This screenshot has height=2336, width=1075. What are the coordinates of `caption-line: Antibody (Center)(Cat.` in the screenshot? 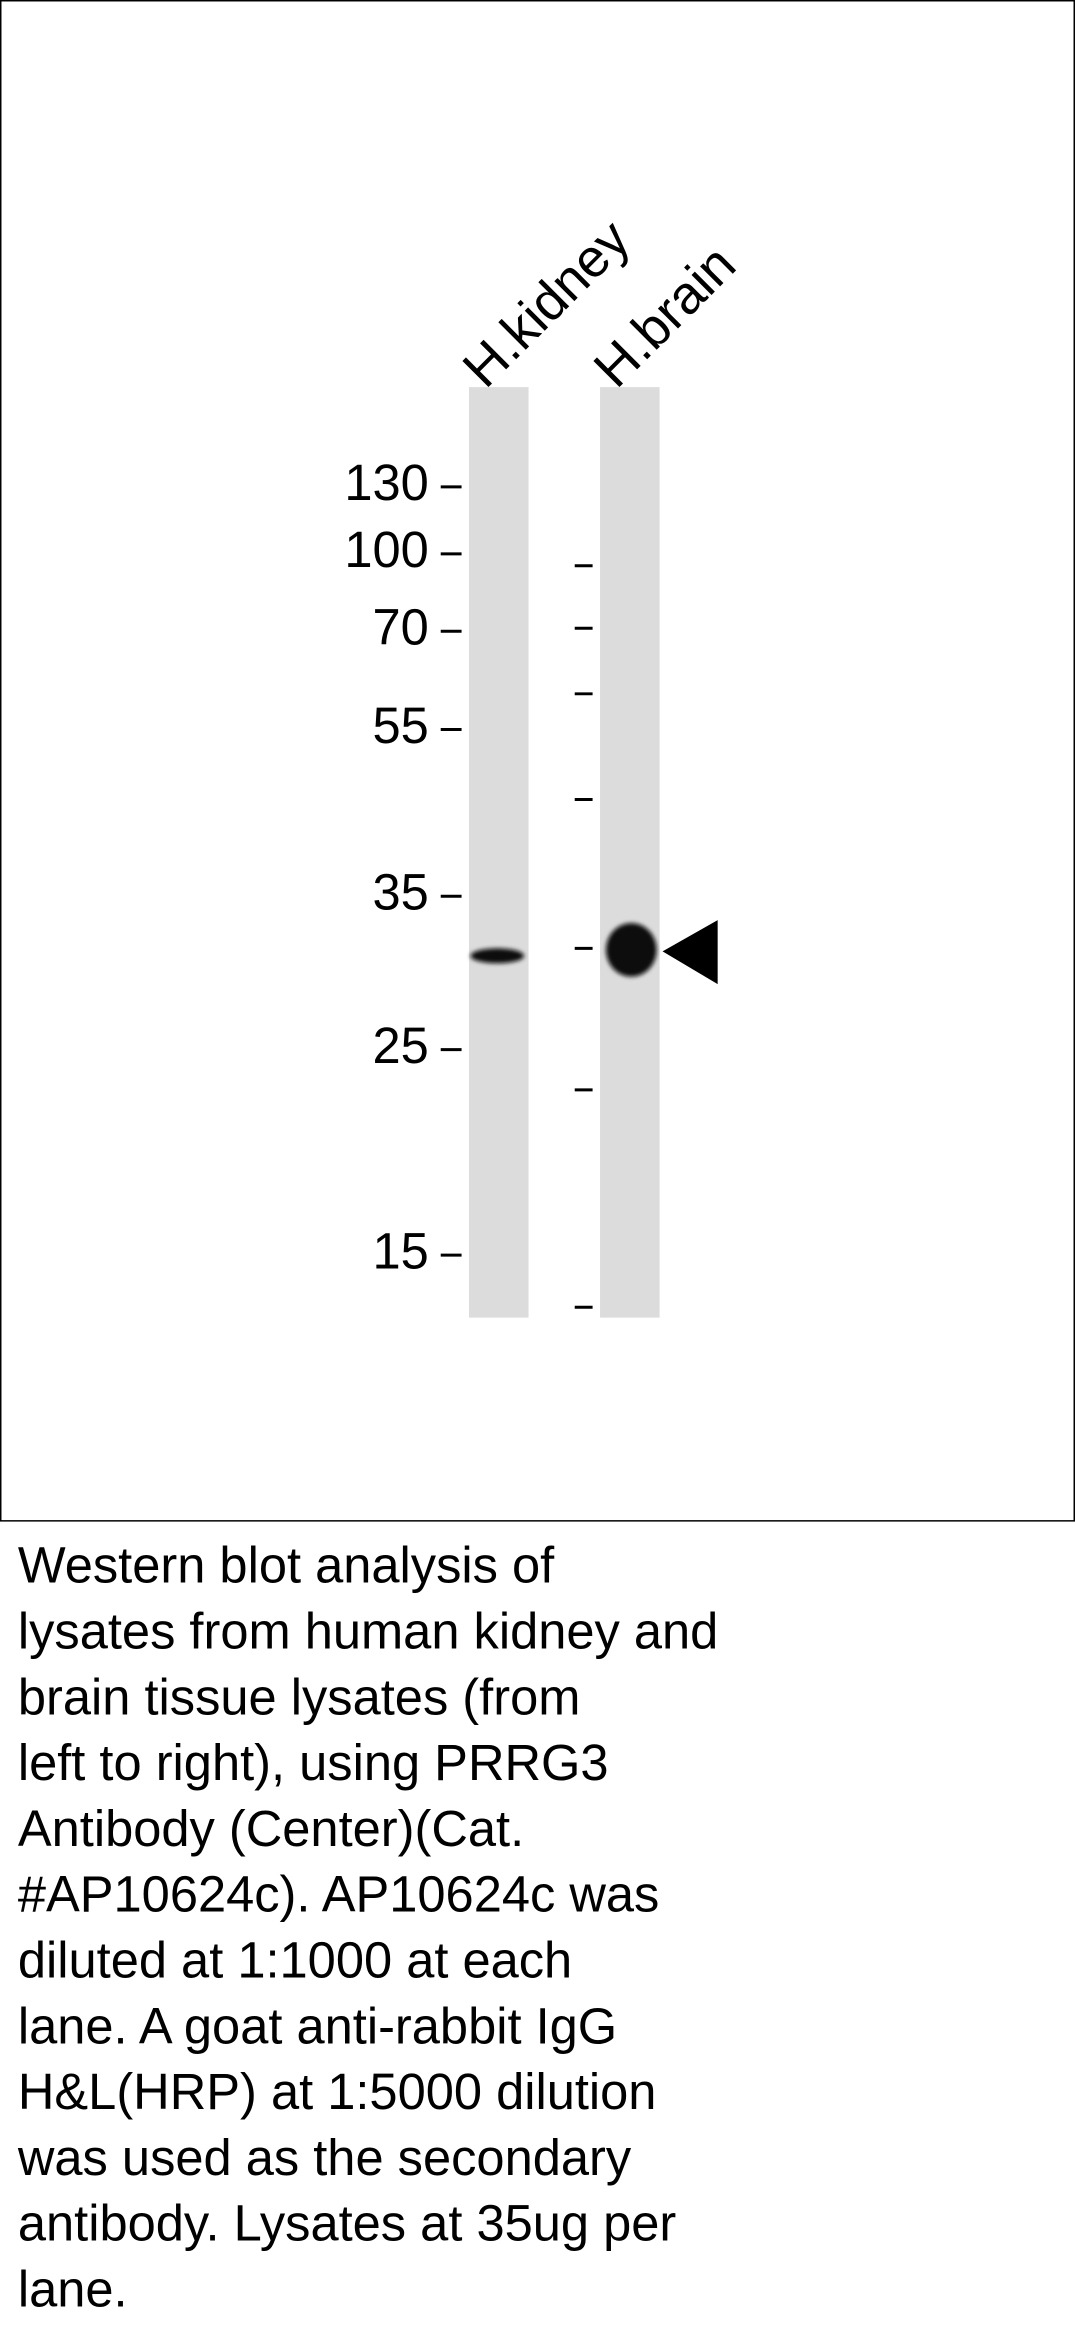 It's located at (271, 1828).